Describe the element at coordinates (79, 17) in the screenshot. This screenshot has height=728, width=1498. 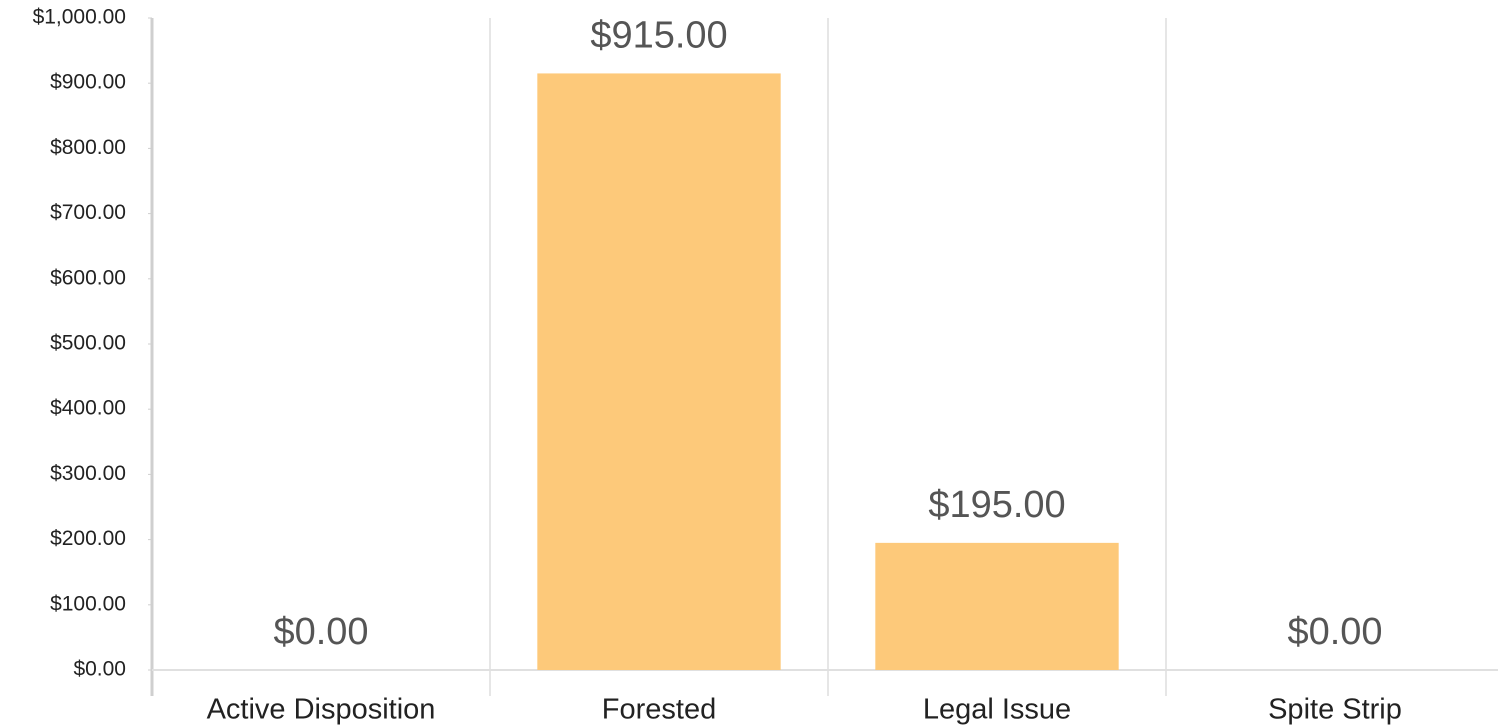
I see `y-tick-label: $1,000.00` at that location.